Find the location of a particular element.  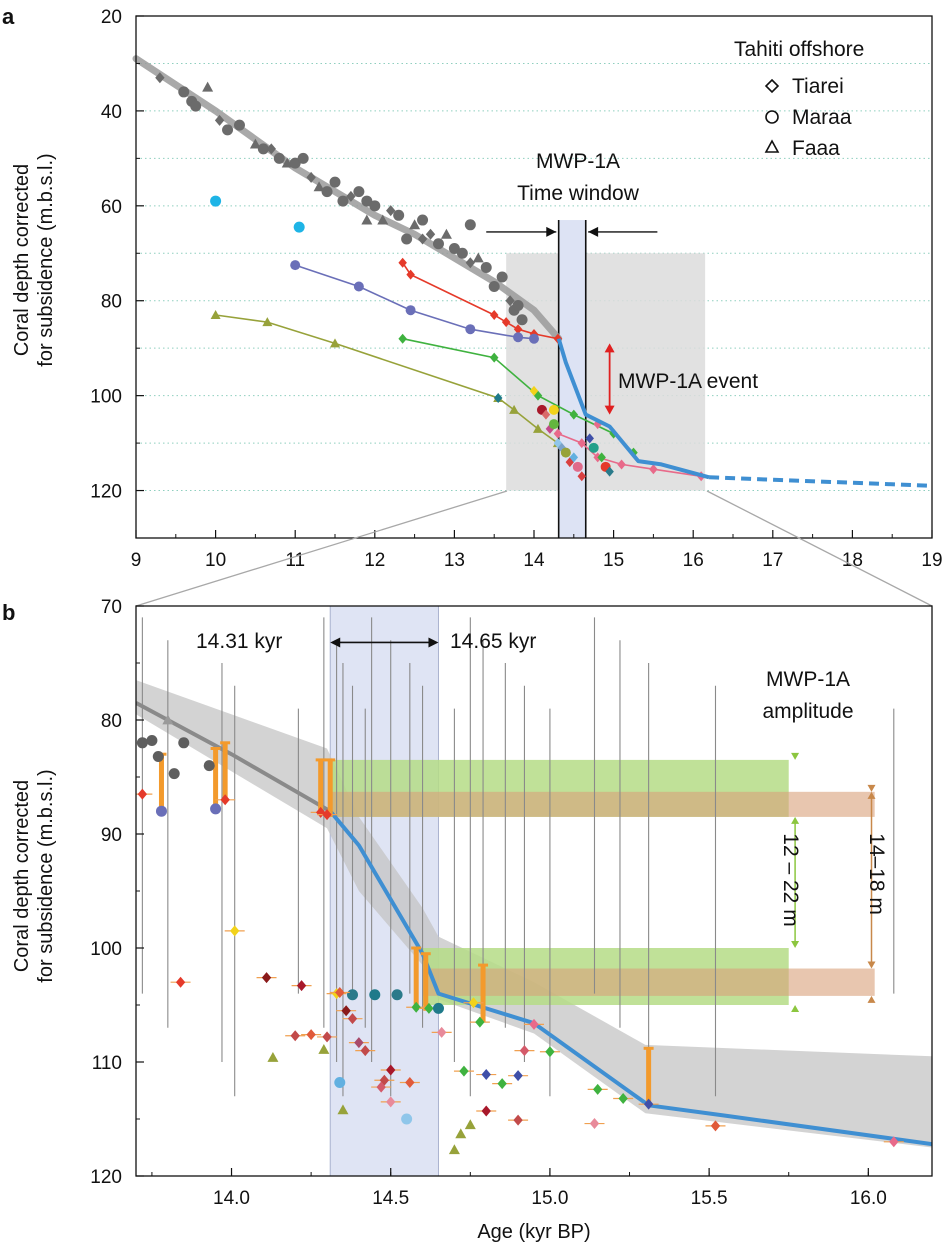

event-label: MWP-1A event is located at coordinates (688, 381).